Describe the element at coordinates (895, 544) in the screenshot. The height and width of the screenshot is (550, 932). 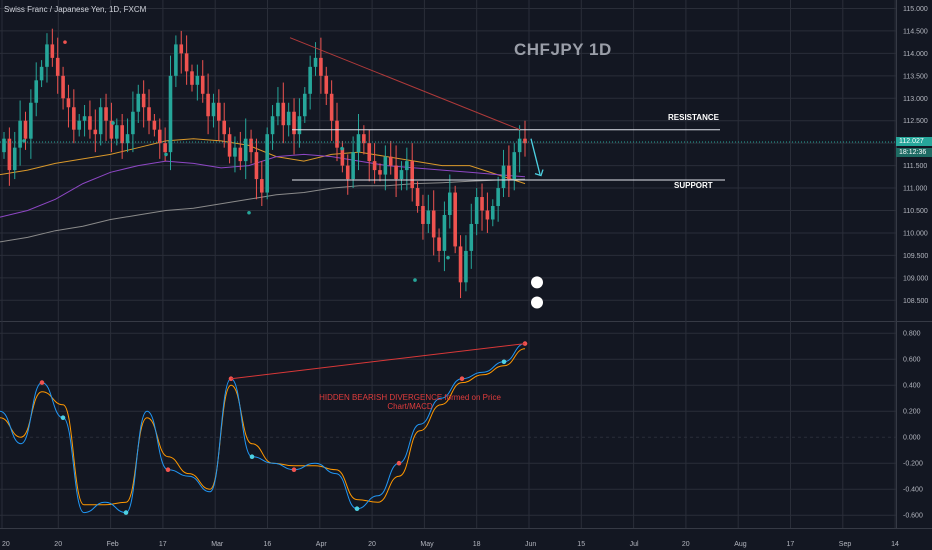
I see `time-tick-label: 14` at that location.